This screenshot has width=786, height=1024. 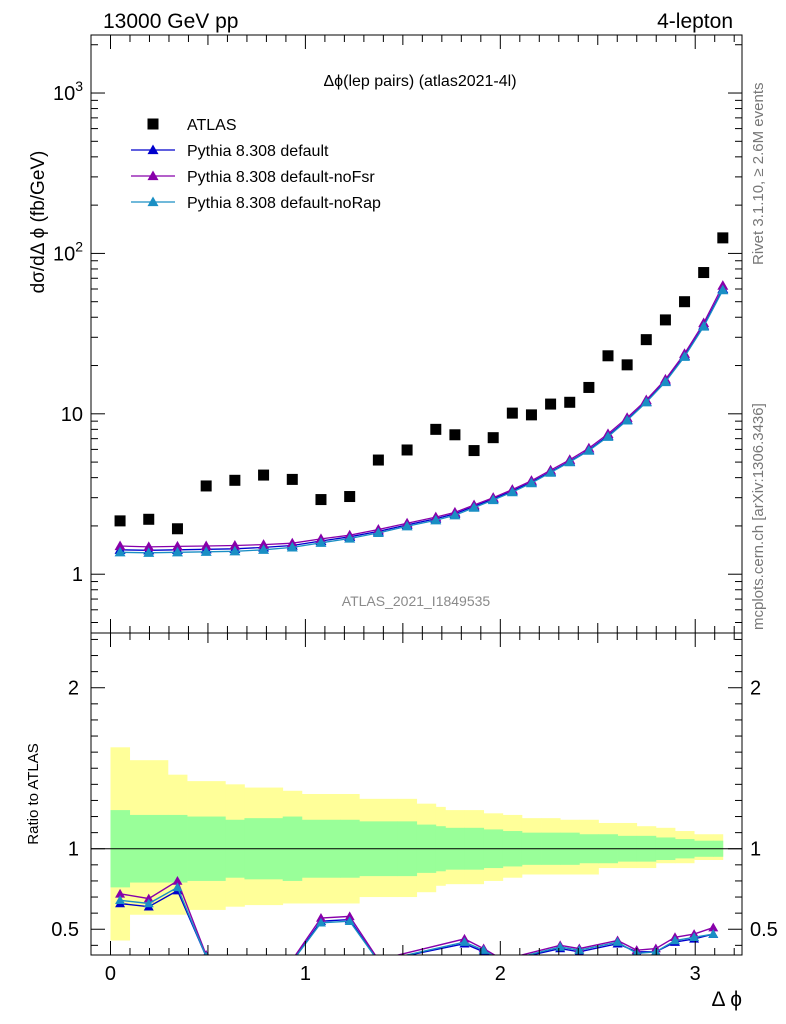 I want to click on header-left-label: 13000 GeV pp, so click(x=170, y=21).